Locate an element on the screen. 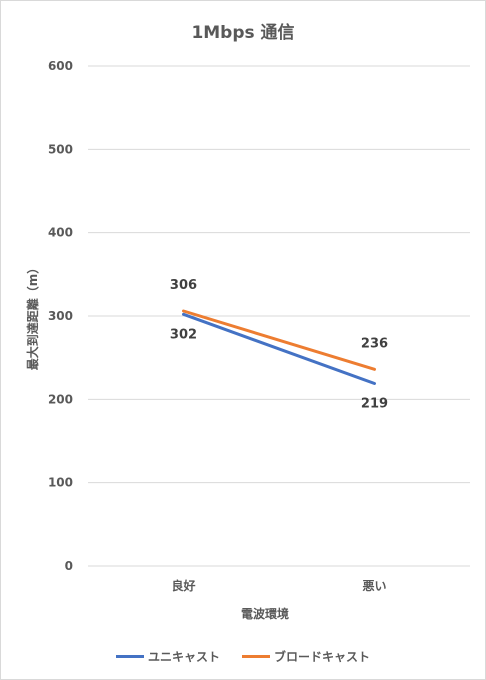 This screenshot has height=680, width=486. chart-title: 1Mbps 通信 is located at coordinates (243, 33).